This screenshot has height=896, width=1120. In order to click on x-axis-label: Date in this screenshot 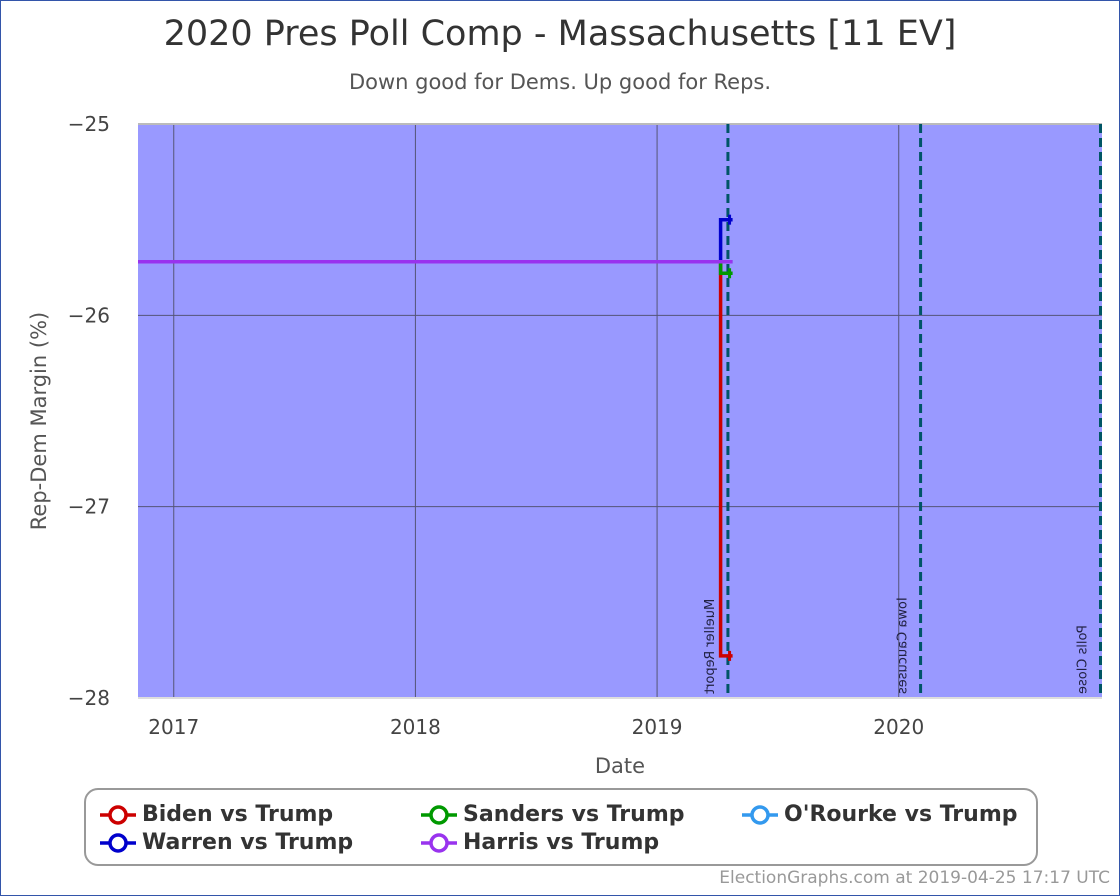, I will do `click(620, 766)`.